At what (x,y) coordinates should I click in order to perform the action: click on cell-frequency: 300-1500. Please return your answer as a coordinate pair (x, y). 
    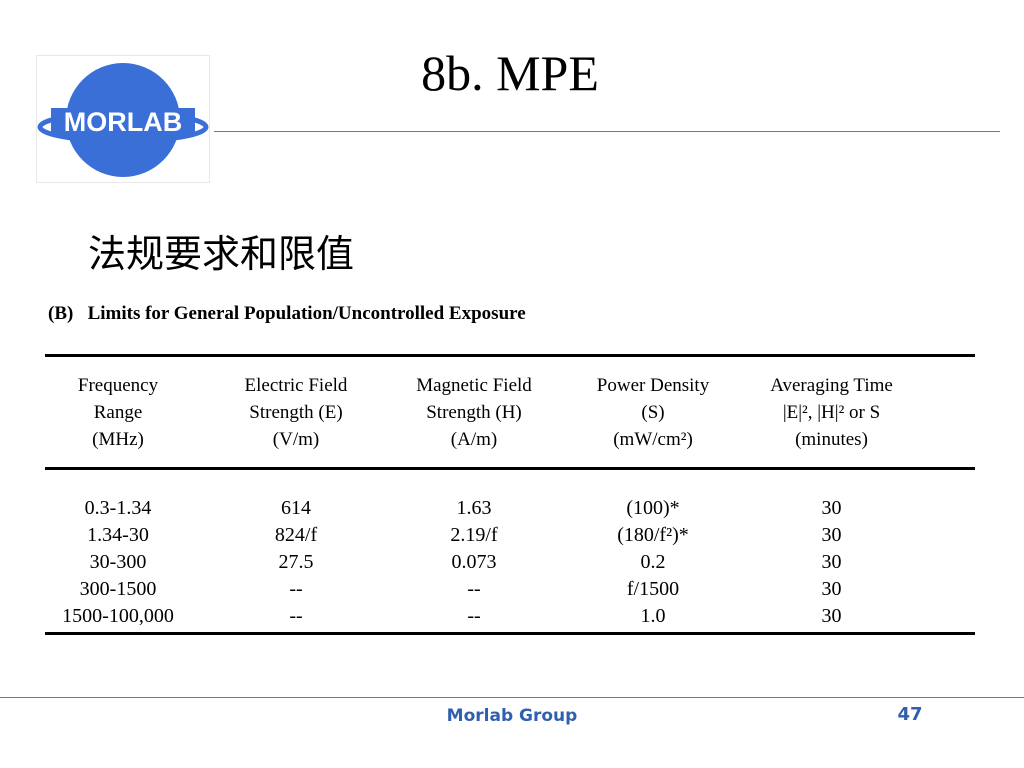
    Looking at the image, I should click on (118, 589).